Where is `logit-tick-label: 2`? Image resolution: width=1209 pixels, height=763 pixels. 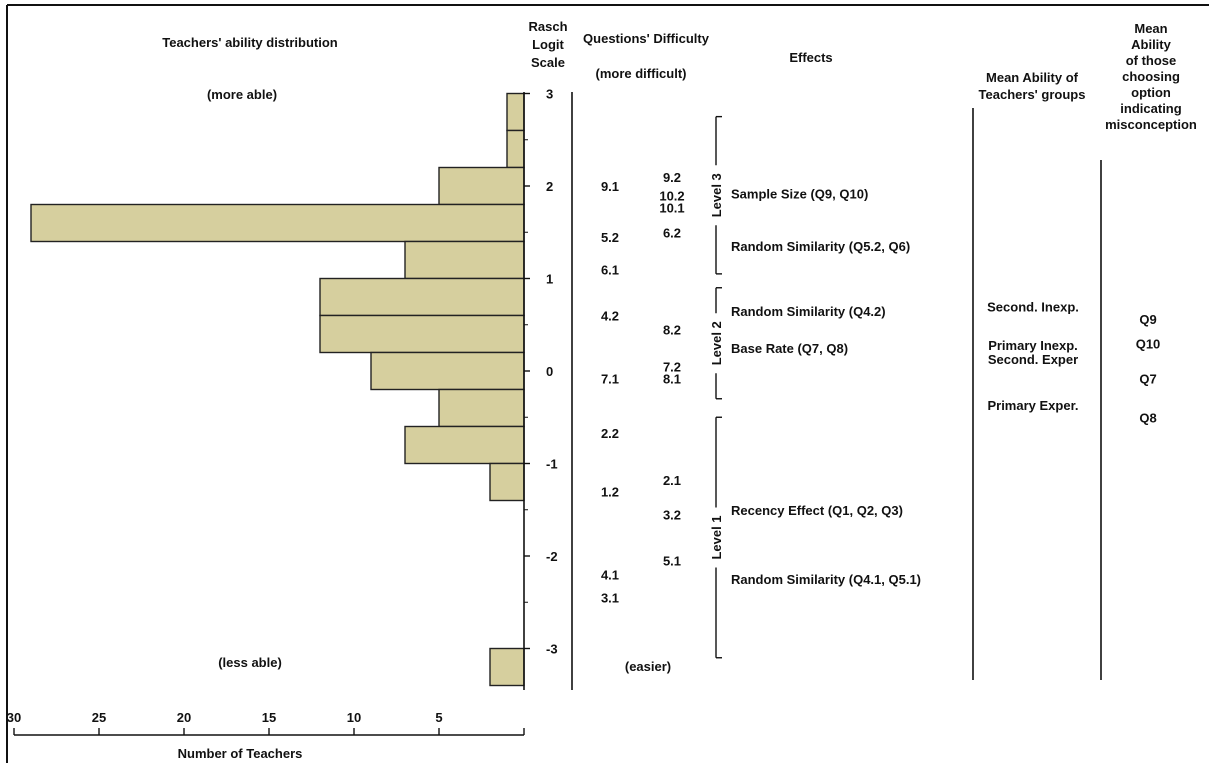 logit-tick-label: 2 is located at coordinates (549, 186).